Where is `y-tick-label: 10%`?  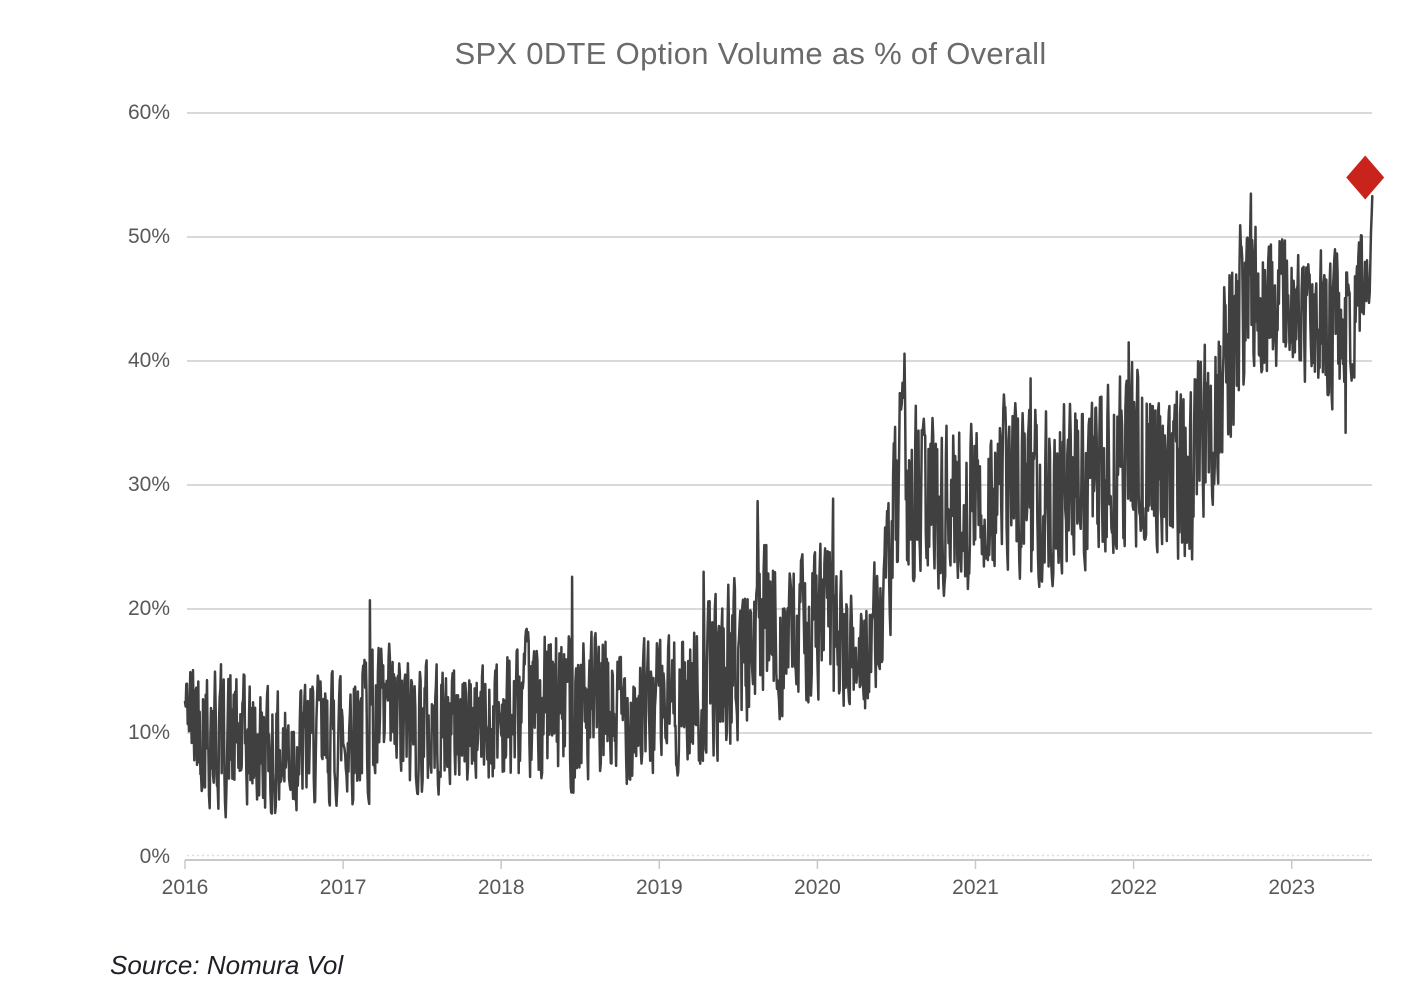
y-tick-label: 10% is located at coordinates (148, 732).